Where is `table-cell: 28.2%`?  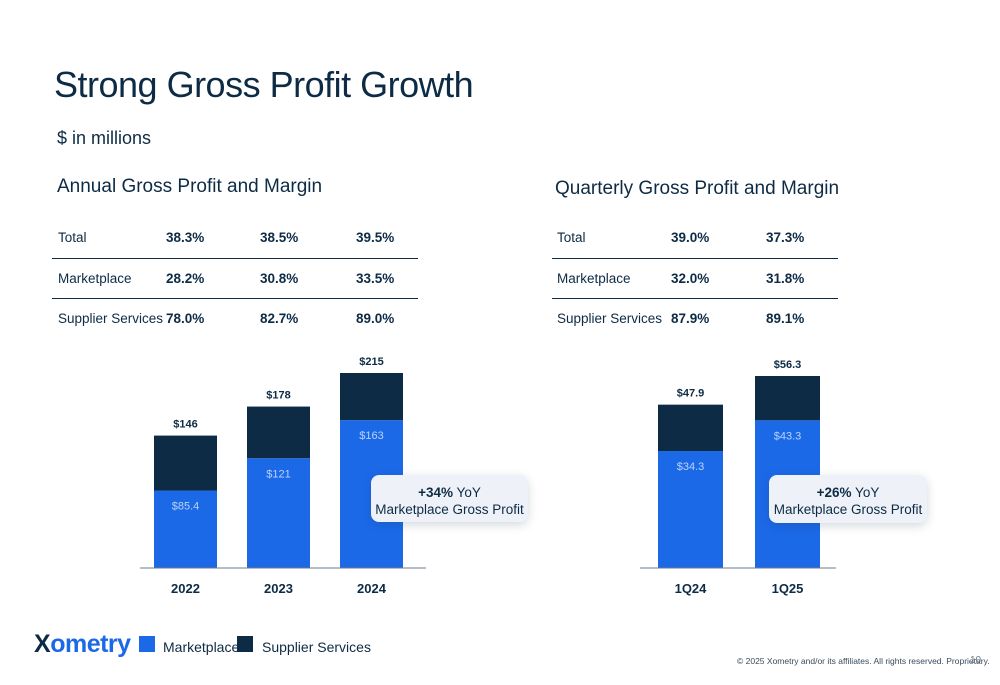 table-cell: 28.2% is located at coordinates (185, 278).